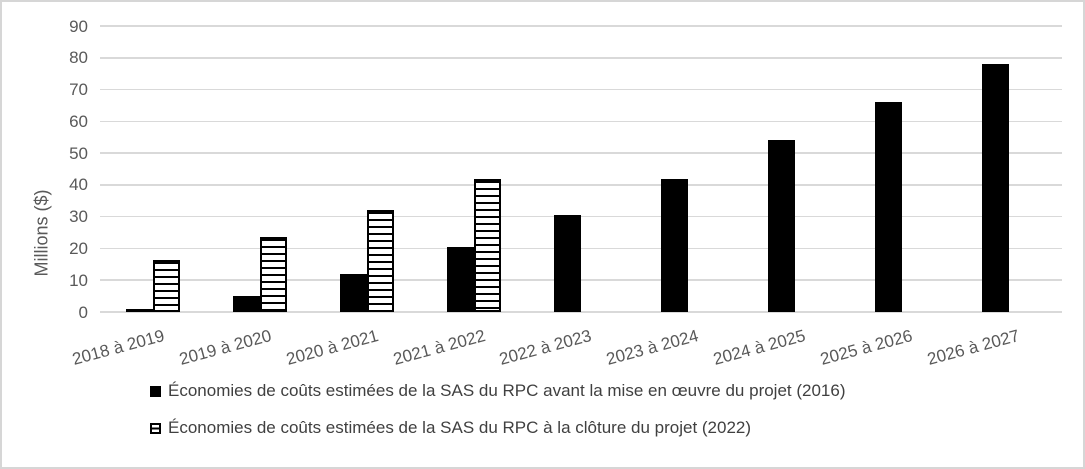 Image resolution: width=1085 pixels, height=469 pixels. Describe the element at coordinates (381, 261) in the screenshot. I see `bar-striped-2020-à-2021` at that location.